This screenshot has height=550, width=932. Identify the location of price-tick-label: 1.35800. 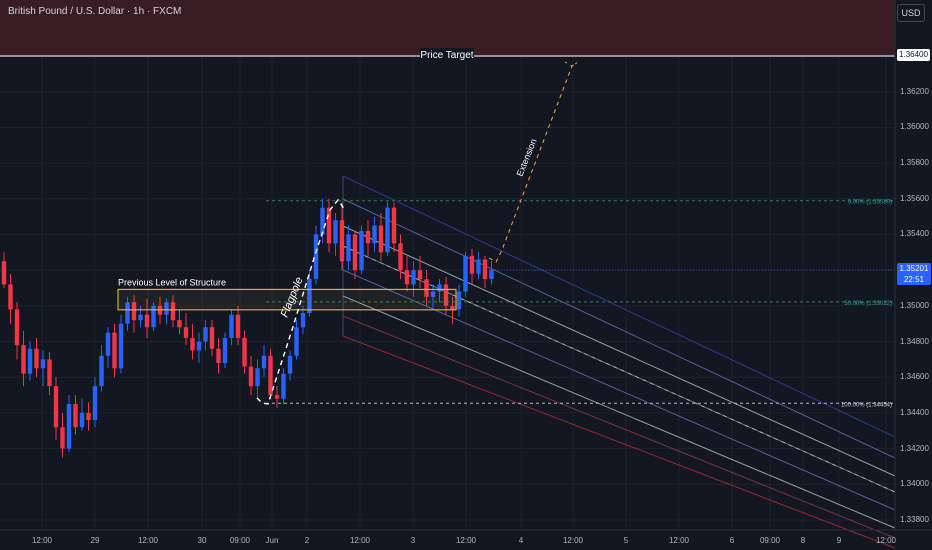
(914, 163).